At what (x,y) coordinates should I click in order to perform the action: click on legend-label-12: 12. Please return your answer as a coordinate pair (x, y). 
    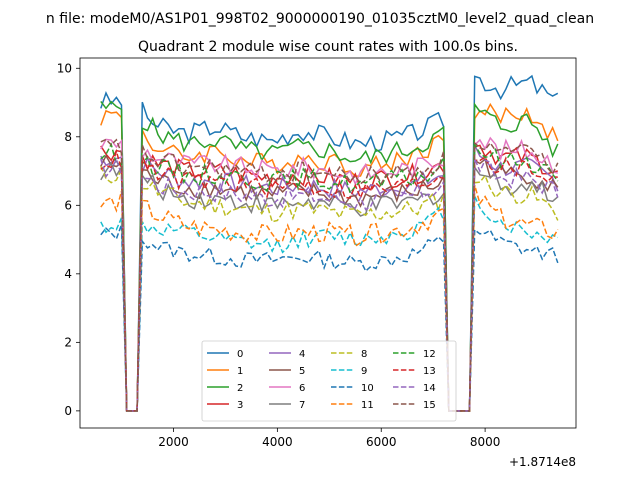
    Looking at the image, I should click on (429, 354).